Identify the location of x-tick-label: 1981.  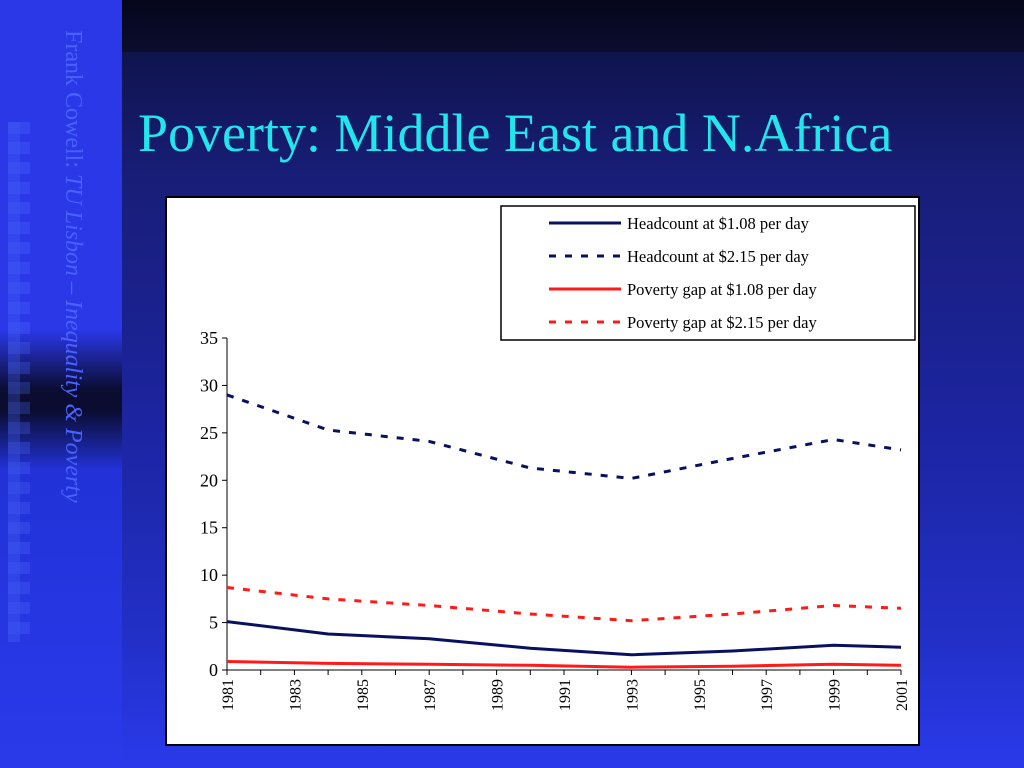
(228, 695).